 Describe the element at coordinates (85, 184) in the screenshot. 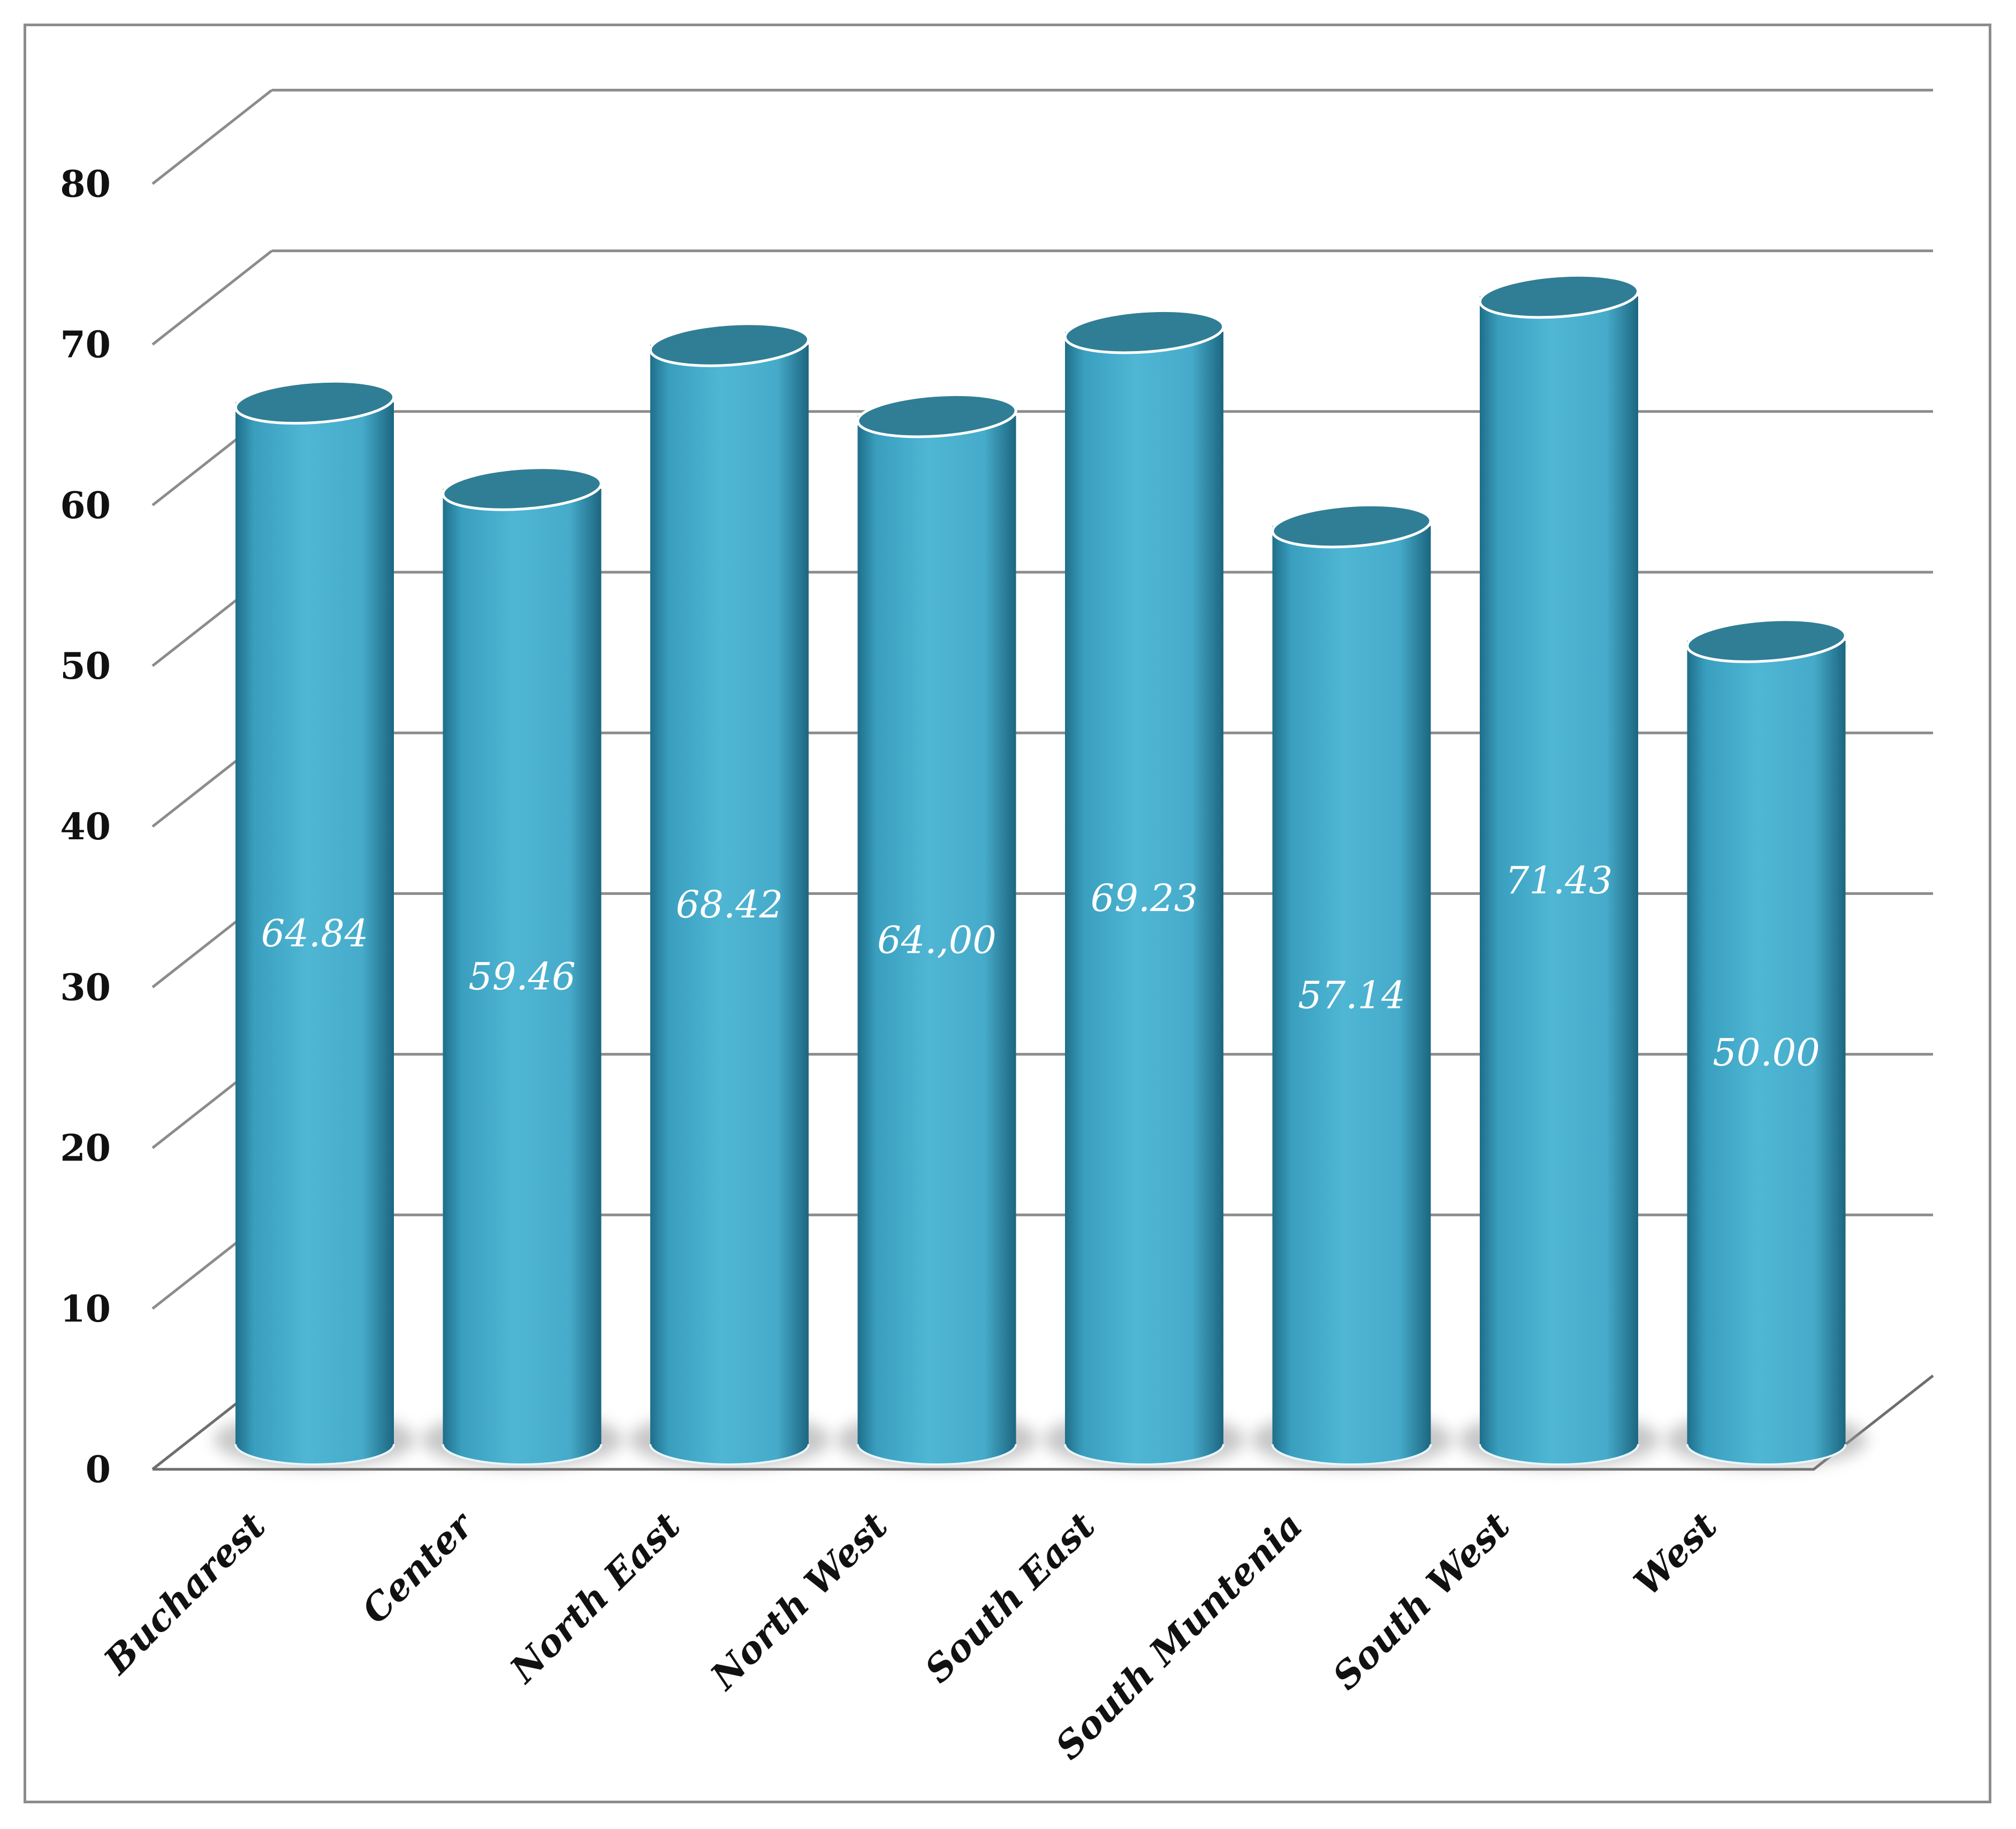

I see `y-tick-label: 80` at that location.